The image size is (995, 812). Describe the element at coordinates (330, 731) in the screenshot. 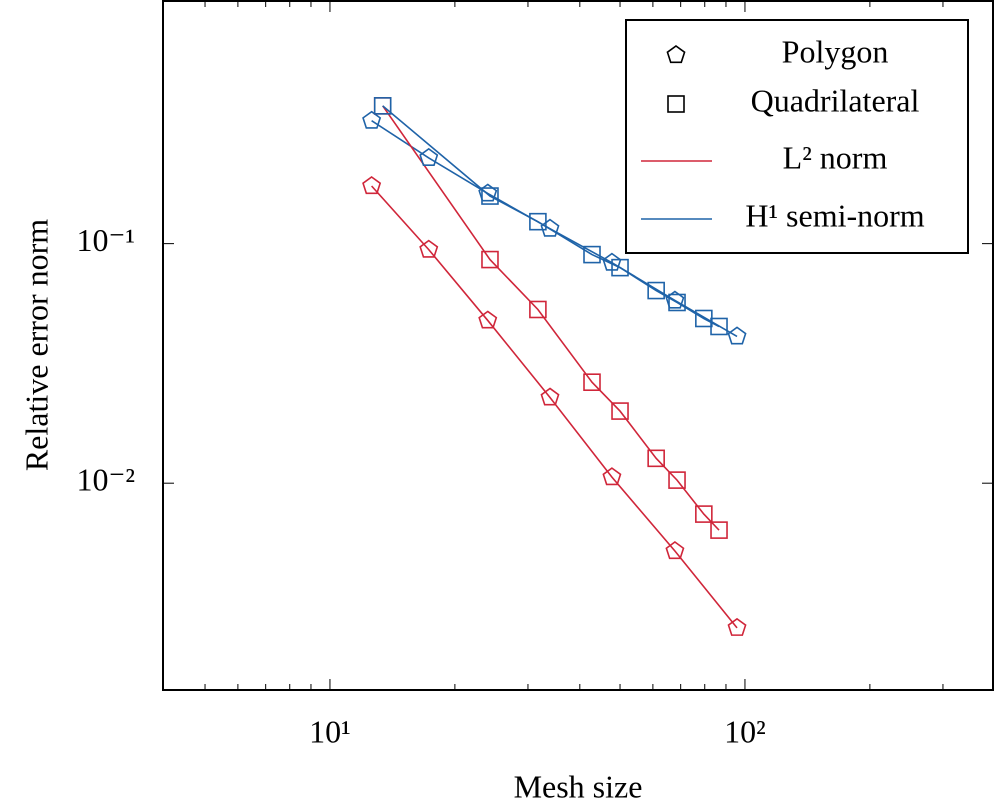

I see `x-tick-label: 10¹` at that location.